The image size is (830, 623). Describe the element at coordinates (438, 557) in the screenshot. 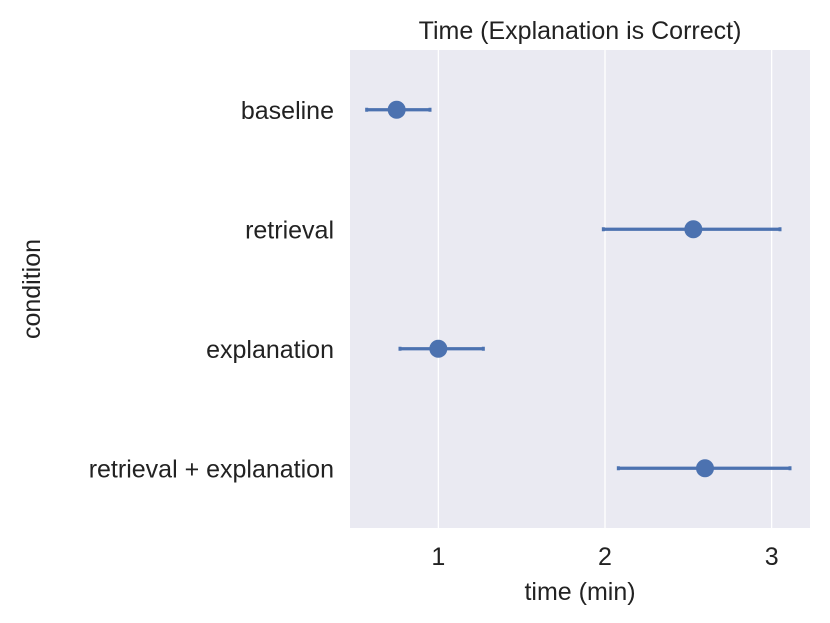

I see `x-tick-label: 1` at that location.